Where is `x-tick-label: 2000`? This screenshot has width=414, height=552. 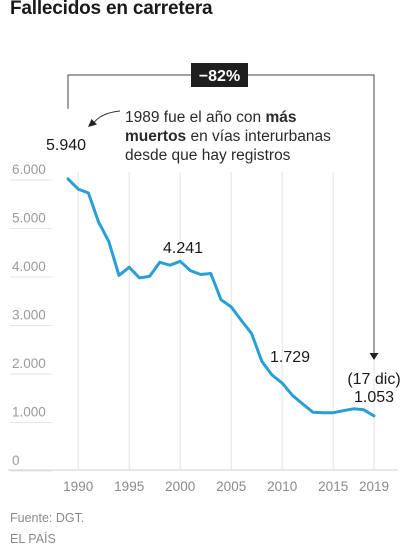 x-tick-label: 2000 is located at coordinates (180, 486).